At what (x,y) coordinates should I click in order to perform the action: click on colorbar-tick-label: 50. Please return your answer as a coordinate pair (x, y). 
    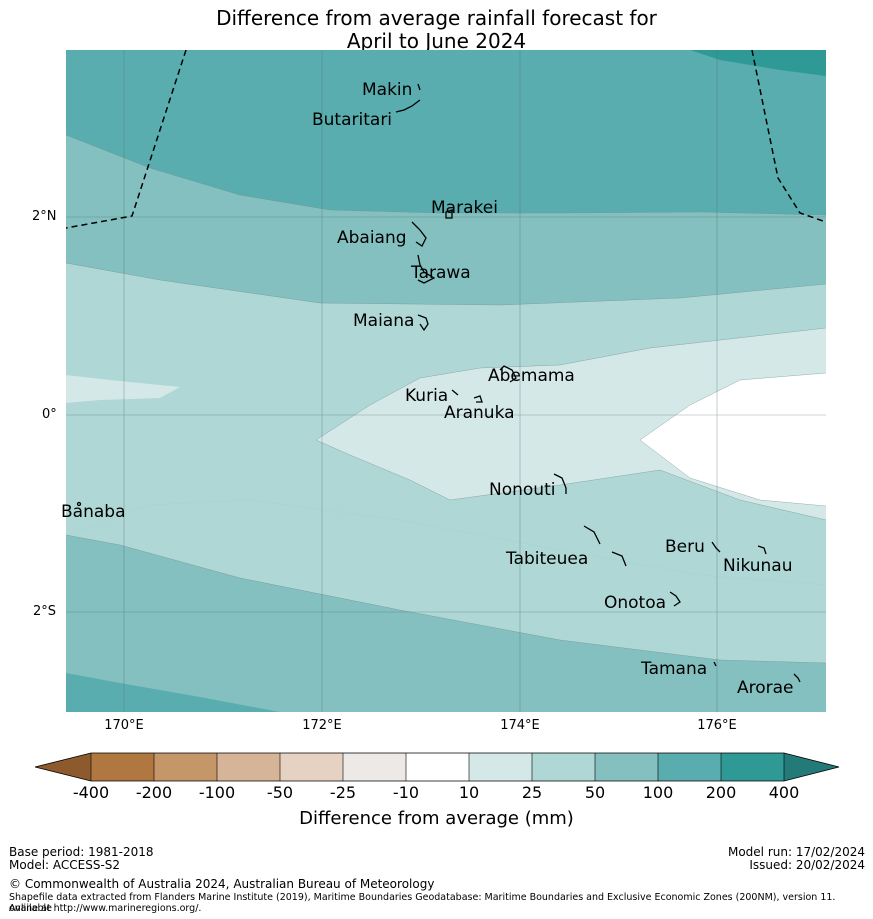
    Looking at the image, I should click on (595, 792).